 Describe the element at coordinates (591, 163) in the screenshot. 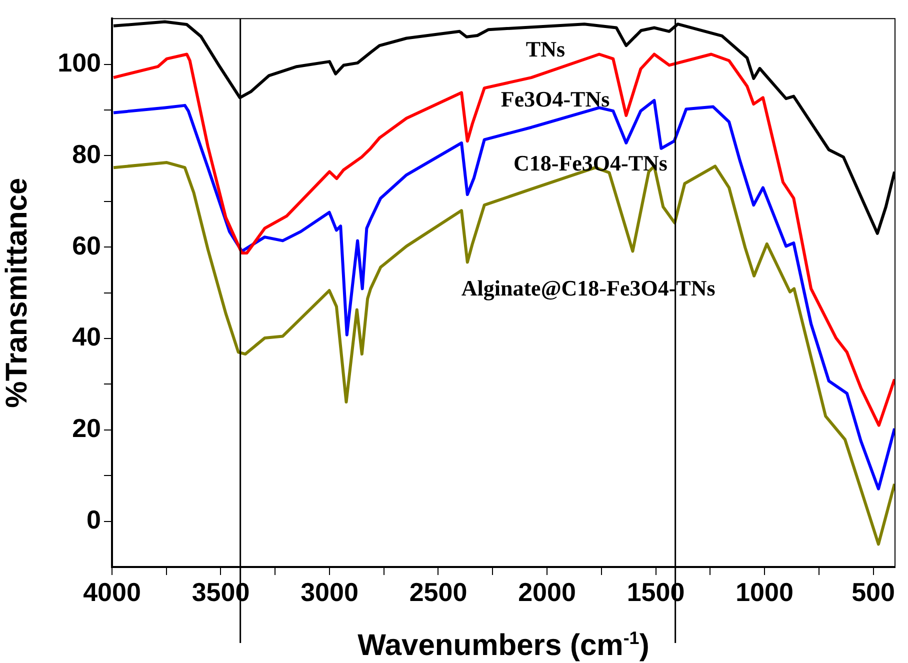

I see `series-label: C18-Fe3O4-TNs` at that location.